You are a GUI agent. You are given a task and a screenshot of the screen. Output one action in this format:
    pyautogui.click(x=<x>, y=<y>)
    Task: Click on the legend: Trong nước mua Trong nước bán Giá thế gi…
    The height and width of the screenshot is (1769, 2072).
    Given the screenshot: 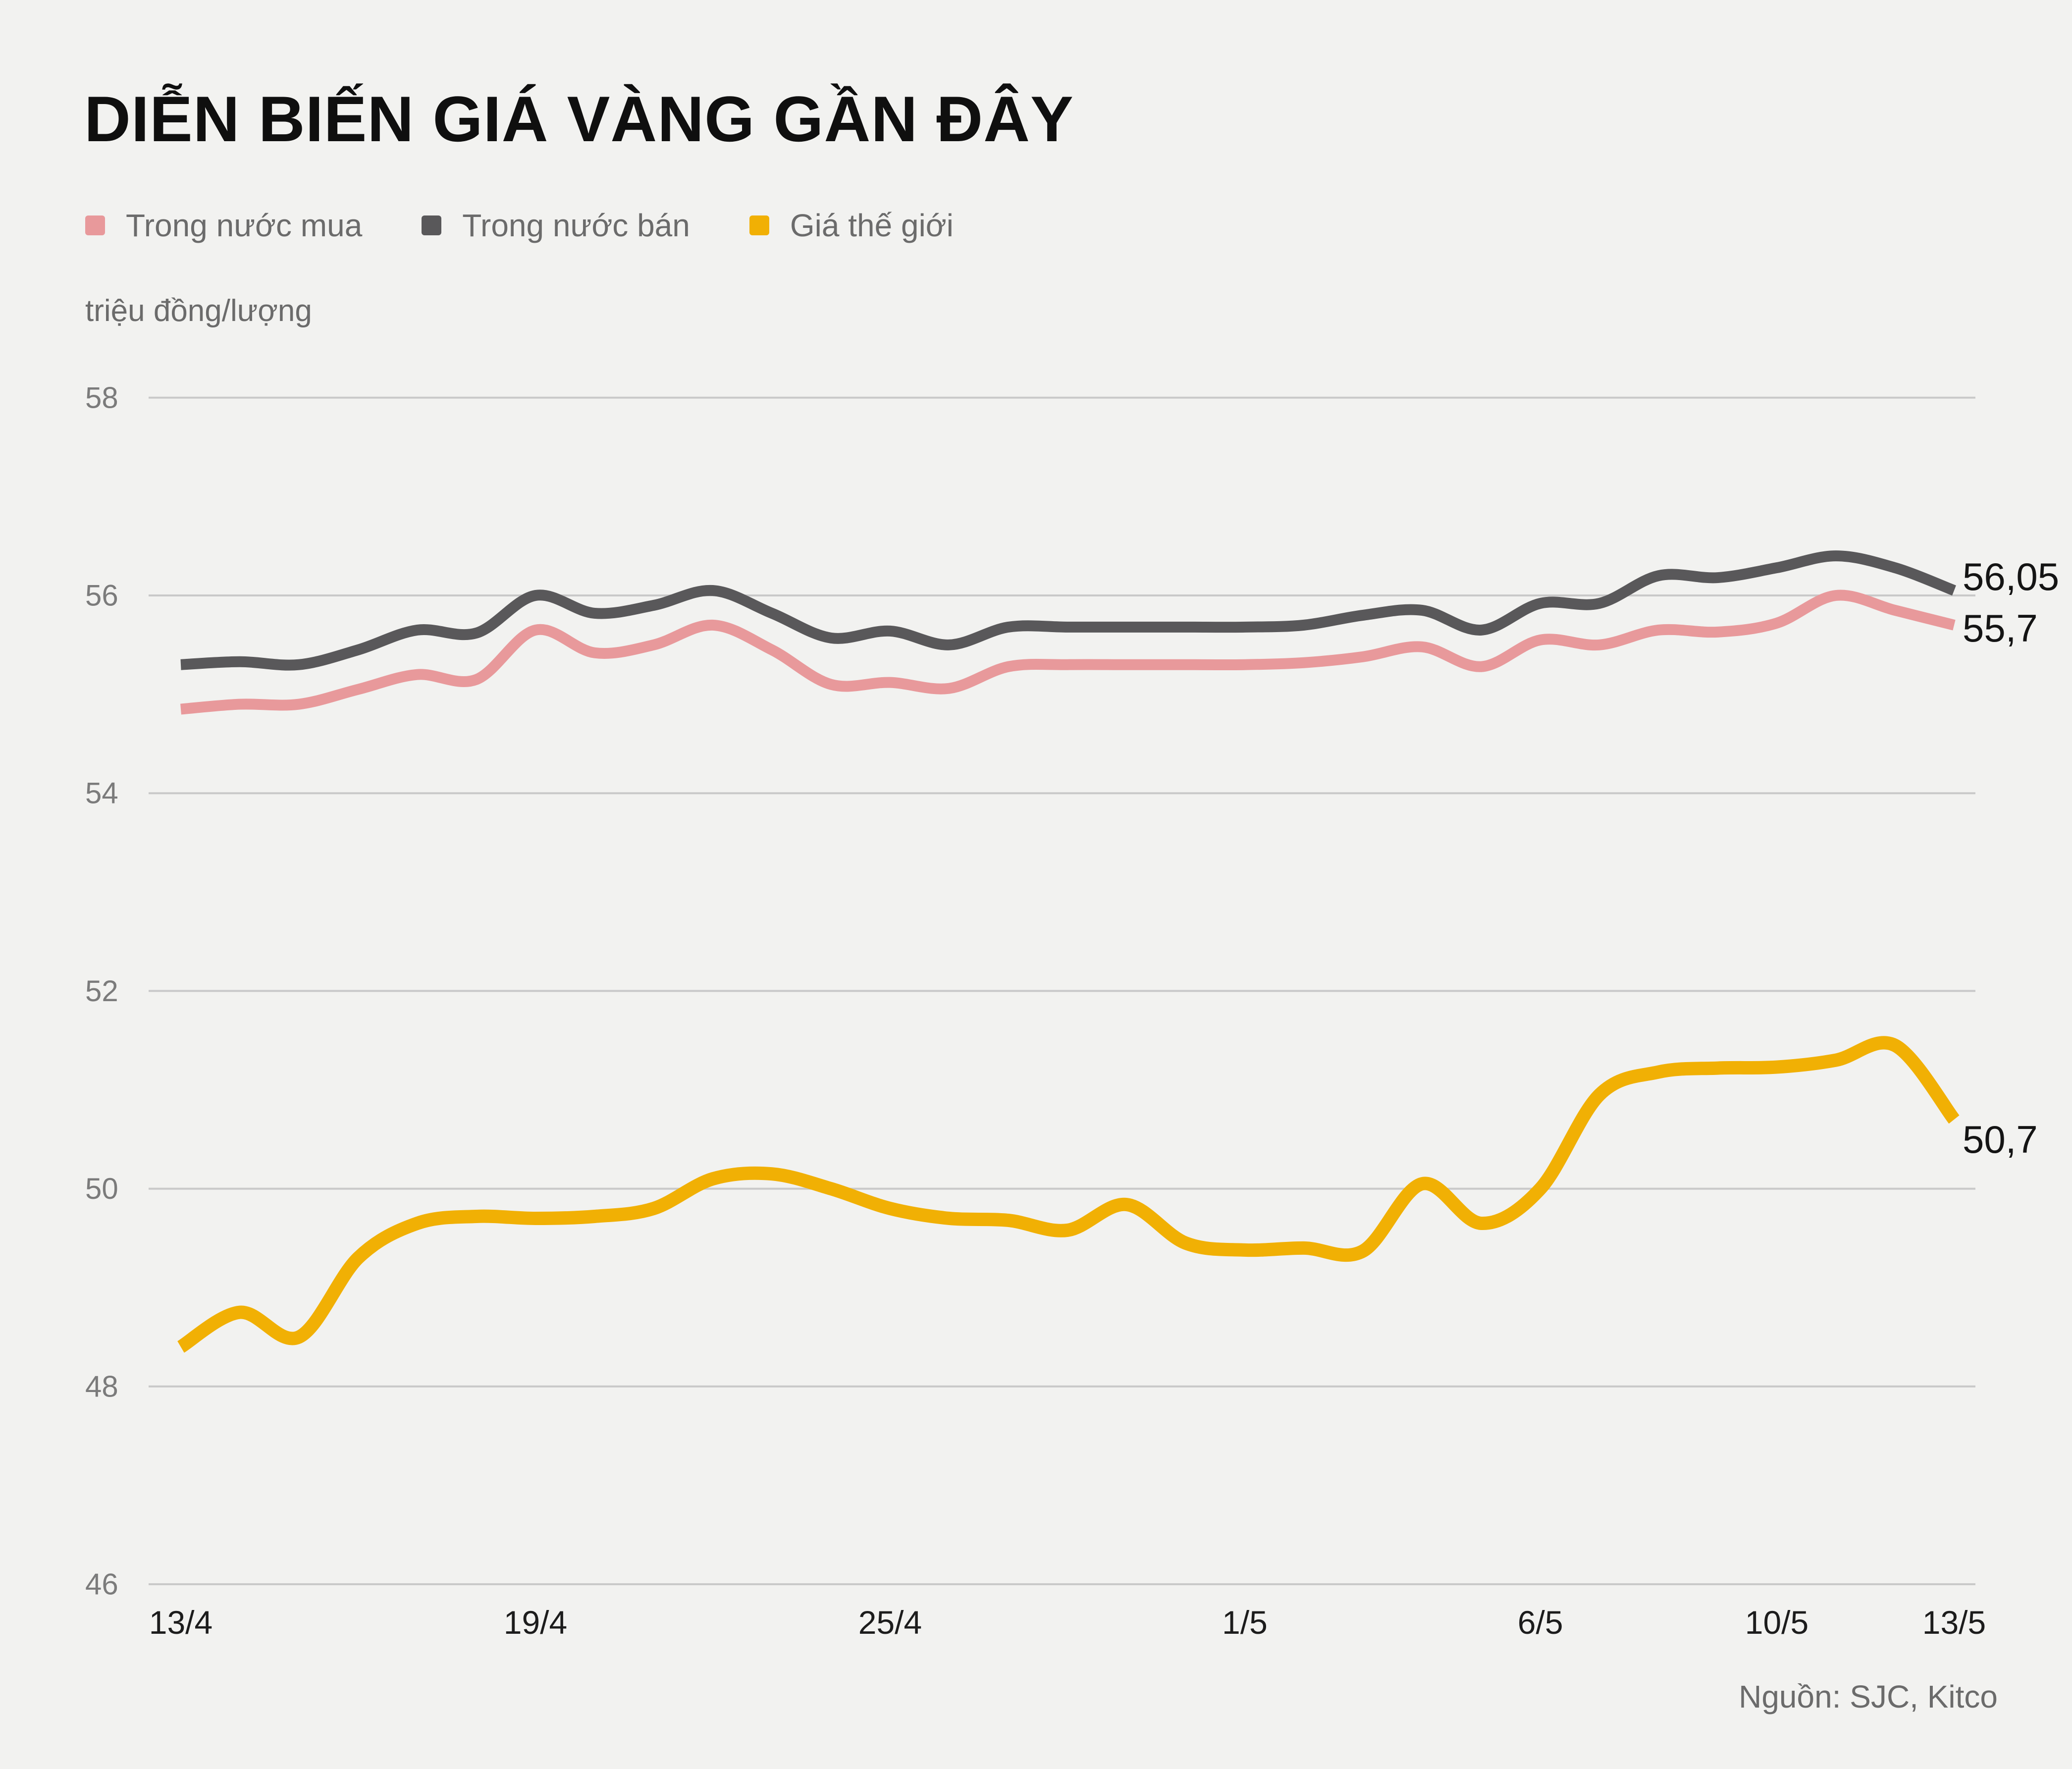 What is the action you would take?
    pyautogui.click(x=519, y=225)
    